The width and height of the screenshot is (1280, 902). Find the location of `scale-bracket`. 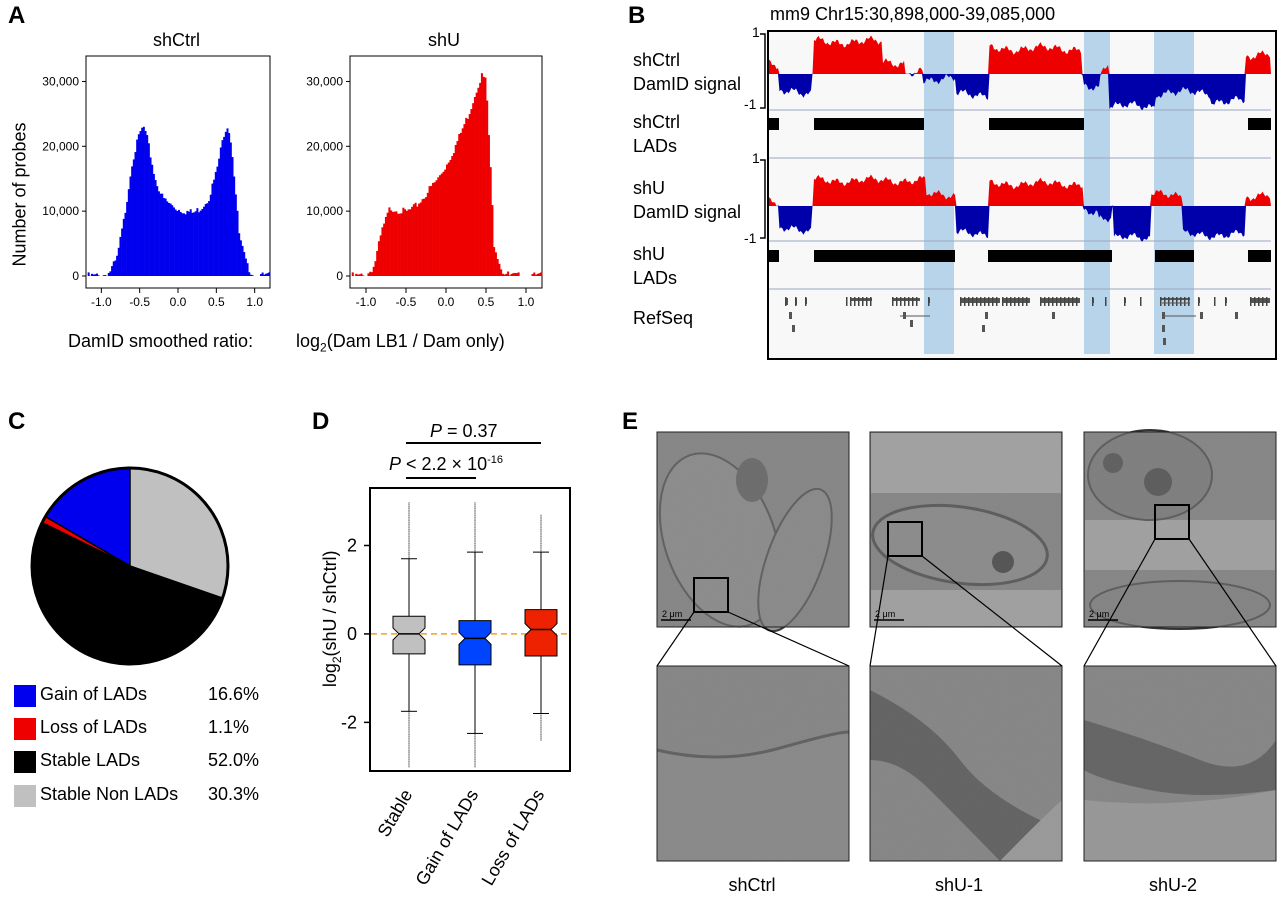

scale-bracket is located at coordinates (763, 71).